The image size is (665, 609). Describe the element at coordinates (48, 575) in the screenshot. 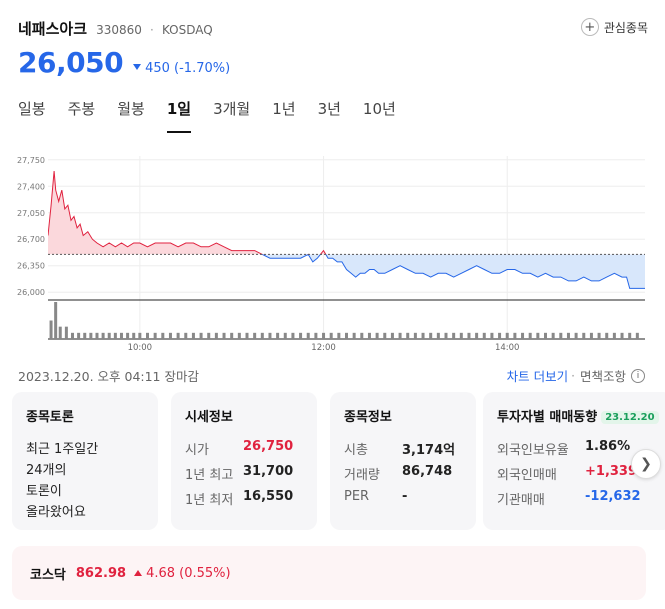

I see `index-name: 코스닥` at that location.